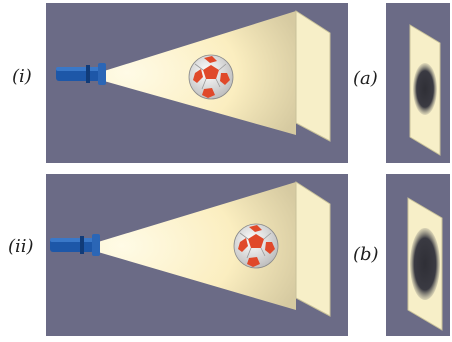 Image resolution: width=452 pixels, height=342 pixels. I want to click on label-setup-i: (i), so click(22, 76).